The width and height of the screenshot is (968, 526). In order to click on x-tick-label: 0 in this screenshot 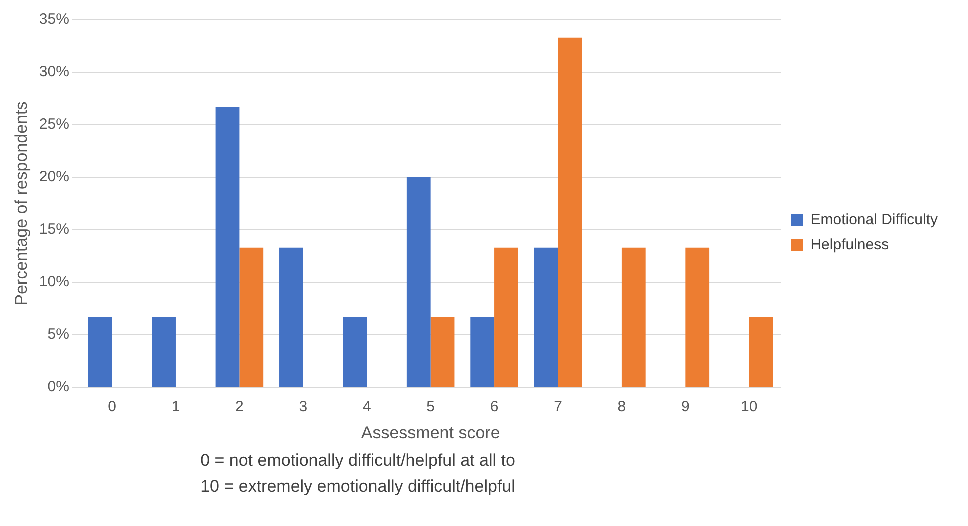, I will do `click(112, 407)`.